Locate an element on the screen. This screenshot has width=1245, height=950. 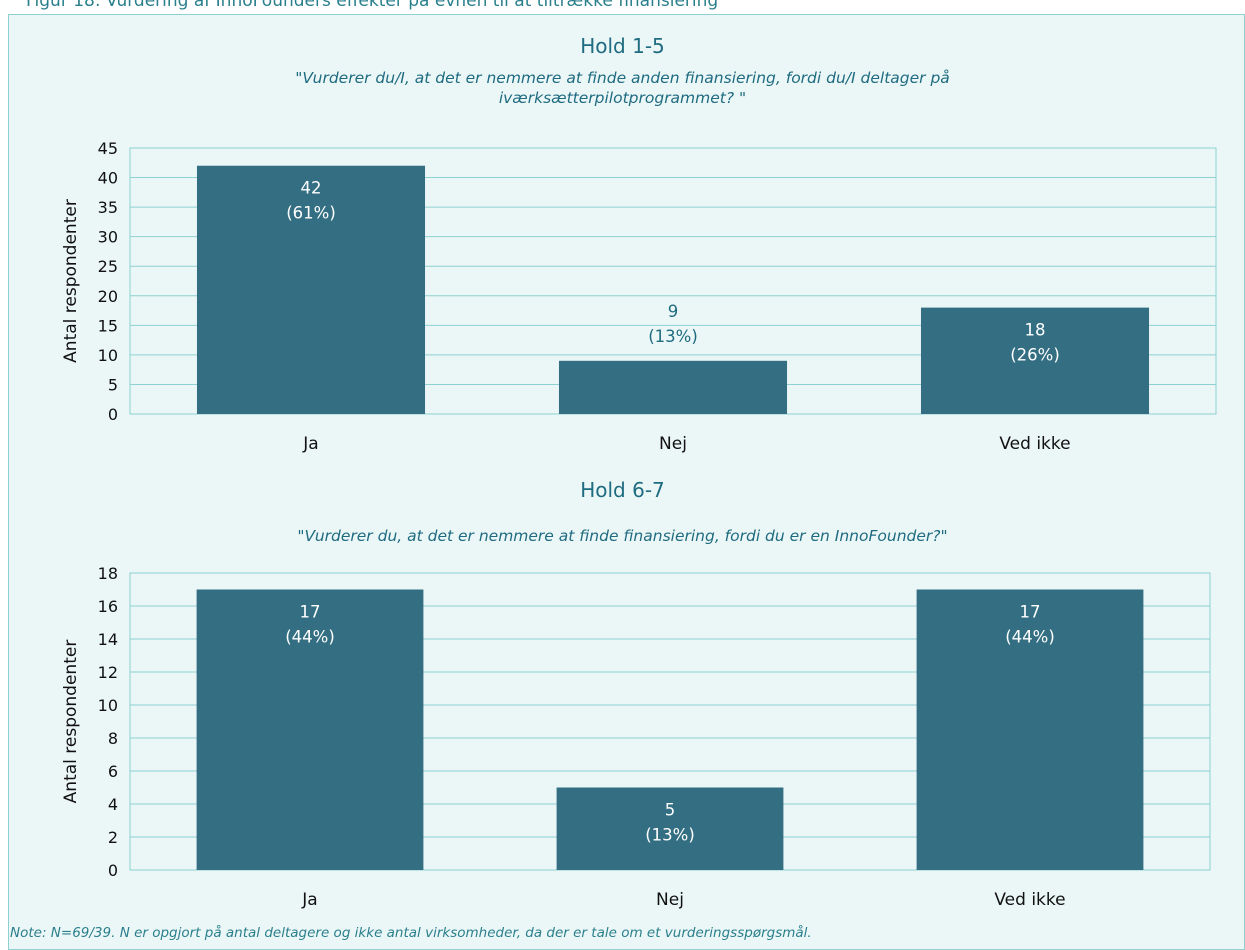
y-tick-label: 6 is located at coordinates (113, 771).